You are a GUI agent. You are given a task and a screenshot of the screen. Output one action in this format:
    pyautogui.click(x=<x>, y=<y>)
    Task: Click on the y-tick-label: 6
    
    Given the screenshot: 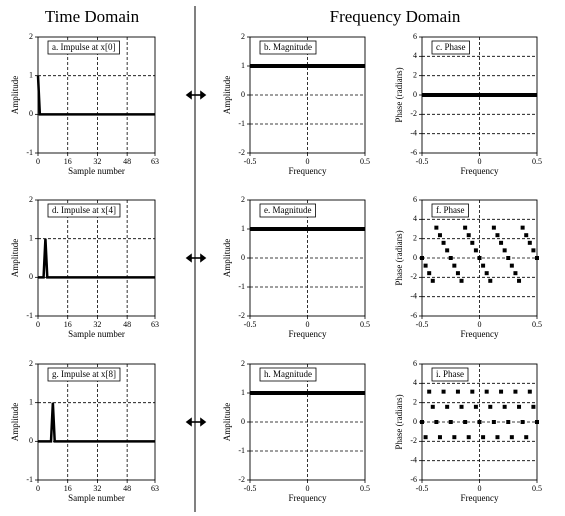 What is the action you would take?
    pyautogui.click(x=415, y=199)
    